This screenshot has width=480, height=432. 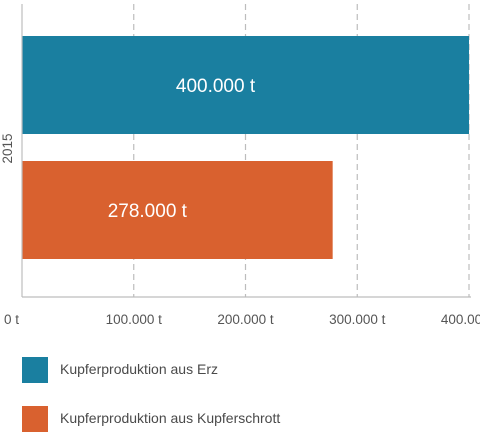 What do you see at coordinates (134, 319) in the screenshot?
I see `x-tick-label-1: 100.000 t` at bounding box center [134, 319].